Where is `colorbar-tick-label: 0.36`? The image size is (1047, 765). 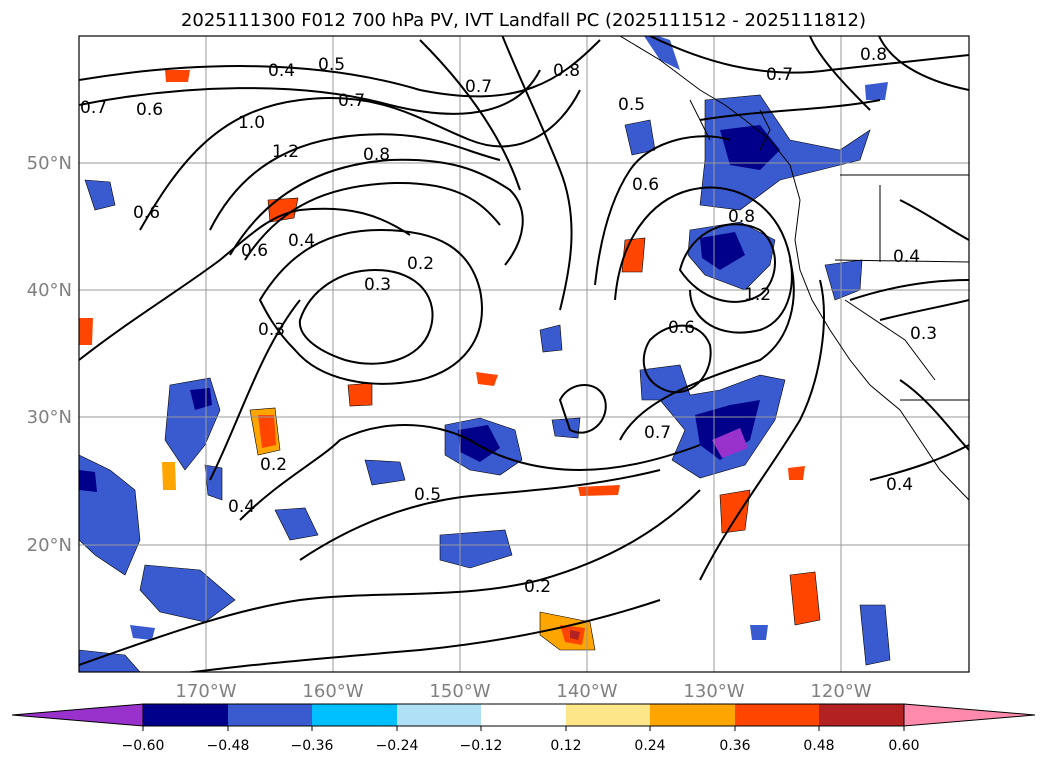 colorbar-tick-label: 0.36 is located at coordinates (734, 746).